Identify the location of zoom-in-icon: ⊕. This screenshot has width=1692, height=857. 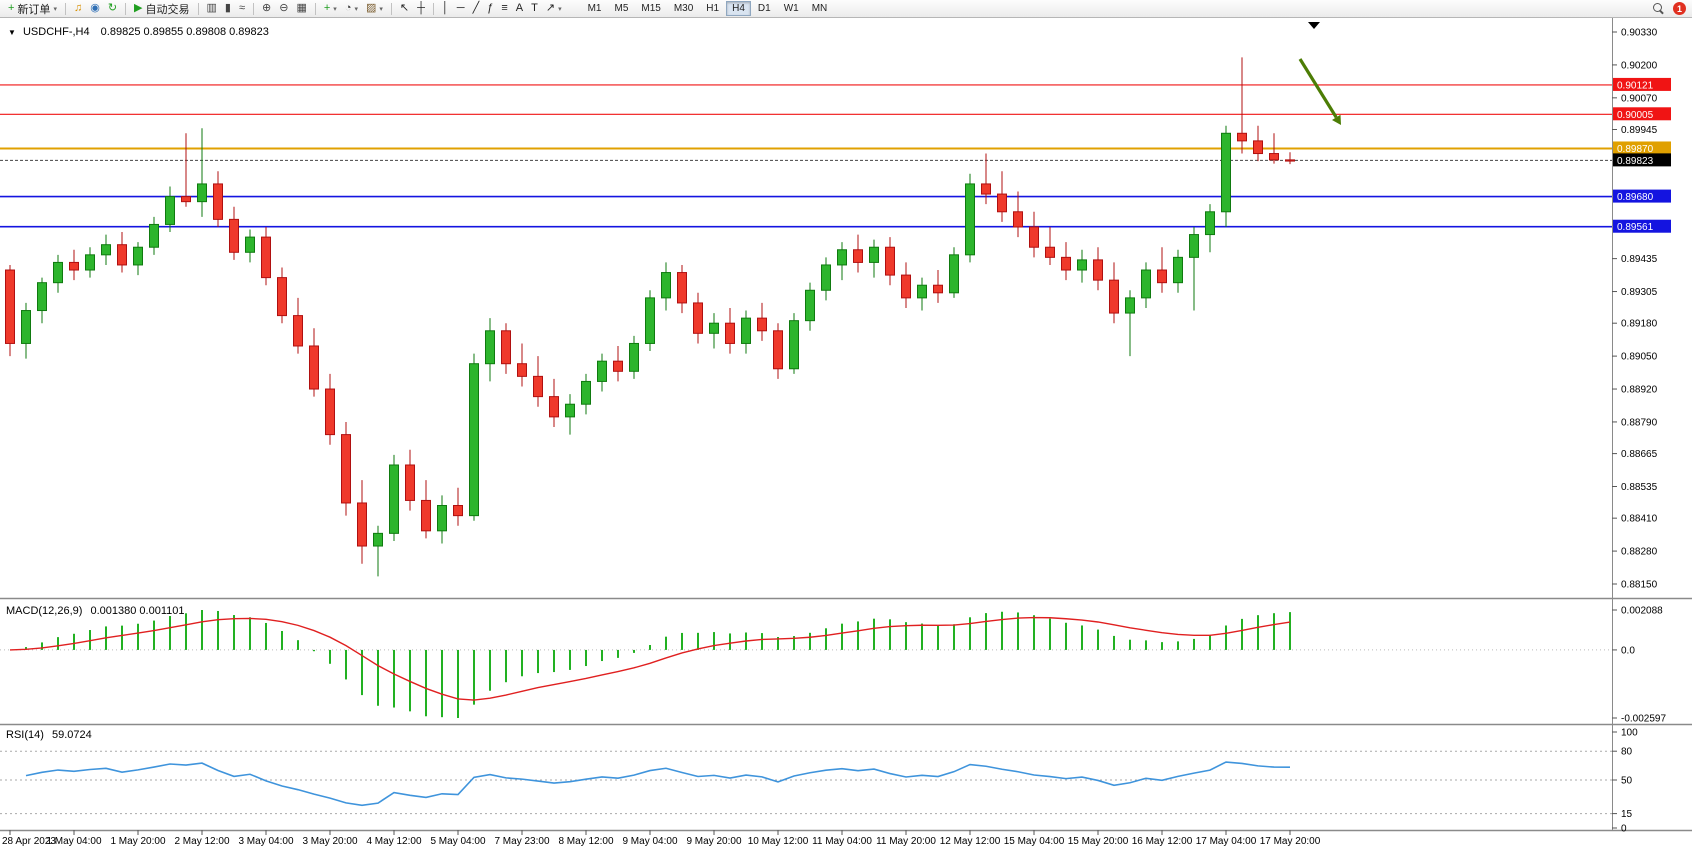
(267, 8).